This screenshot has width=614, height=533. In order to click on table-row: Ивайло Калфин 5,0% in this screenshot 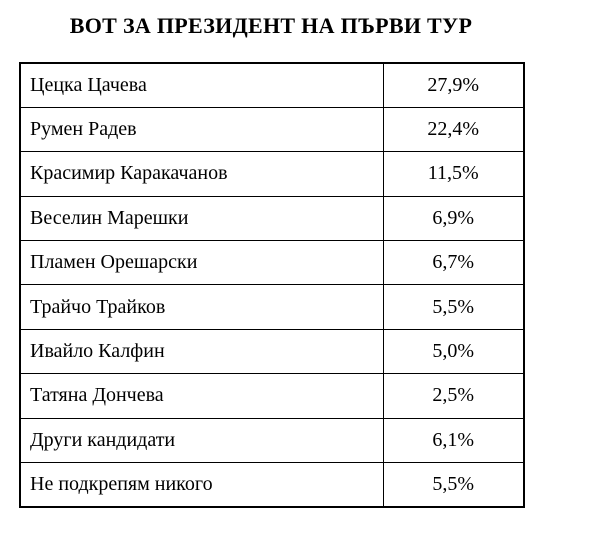, I will do `click(272, 351)`.